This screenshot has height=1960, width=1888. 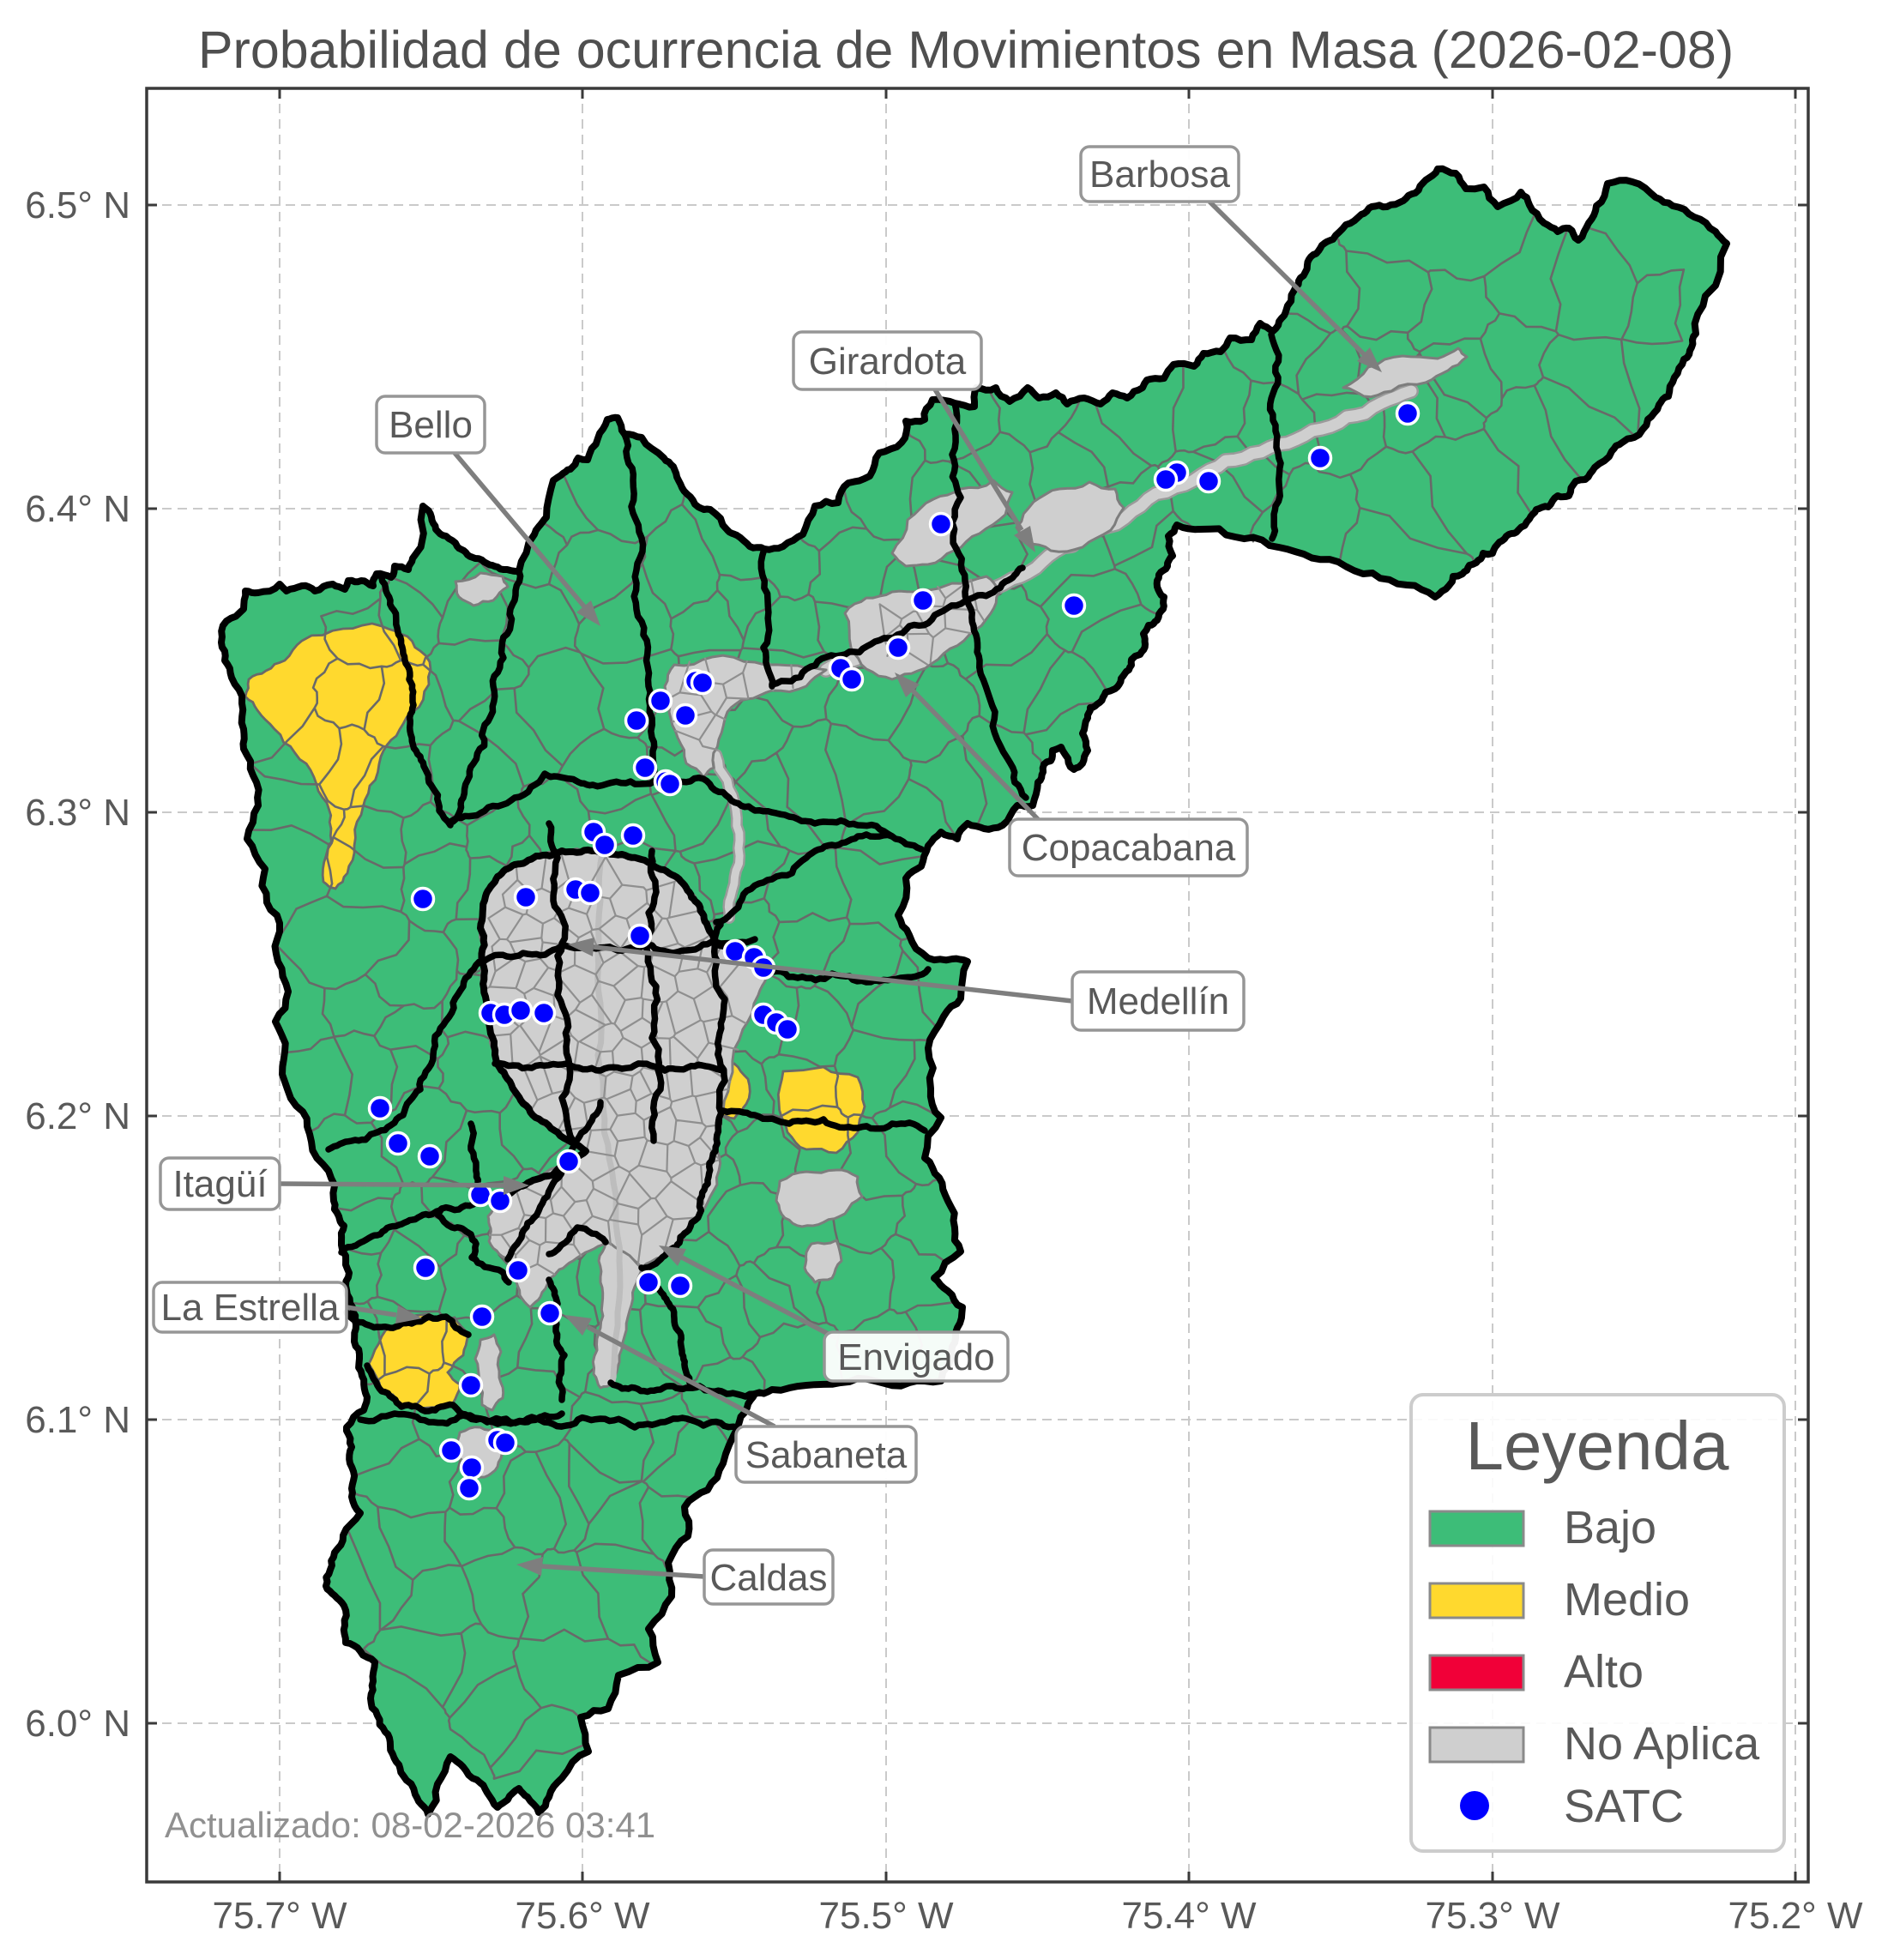 I want to click on svg-text: Medio, so click(x=1627, y=1600).